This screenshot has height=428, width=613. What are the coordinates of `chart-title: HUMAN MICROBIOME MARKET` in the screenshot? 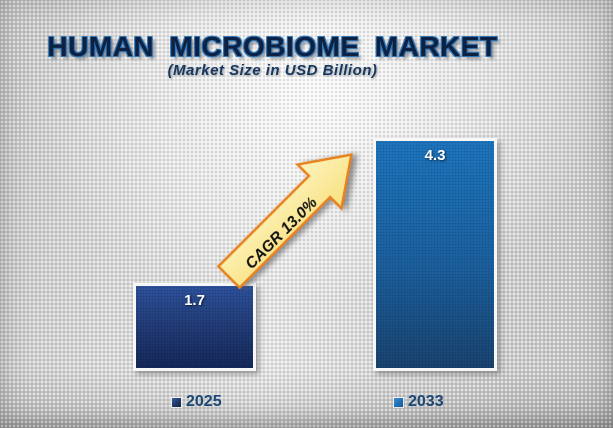 It's located at (272, 46).